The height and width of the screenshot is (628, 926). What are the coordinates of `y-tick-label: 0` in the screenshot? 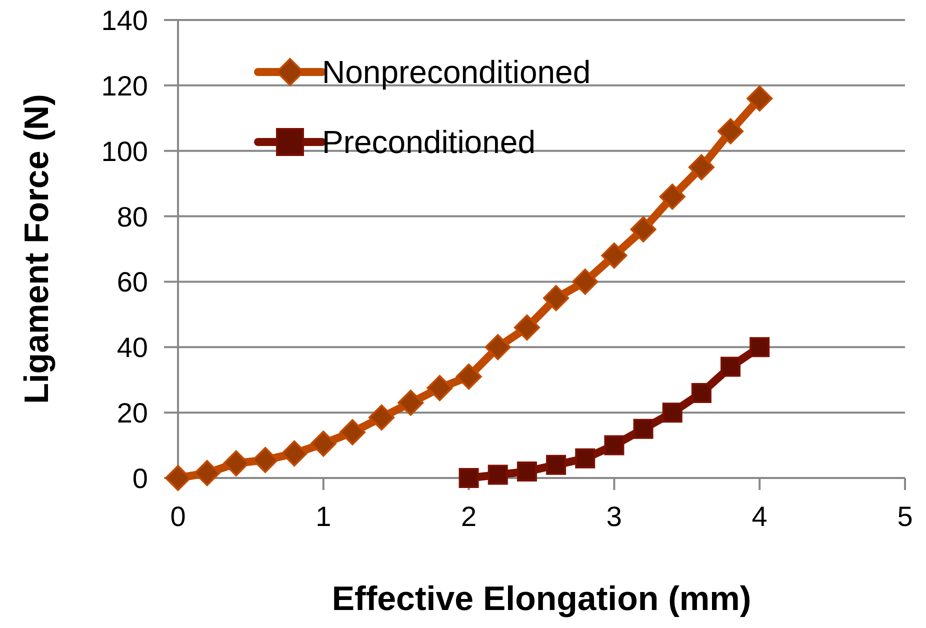 It's located at (140, 478).